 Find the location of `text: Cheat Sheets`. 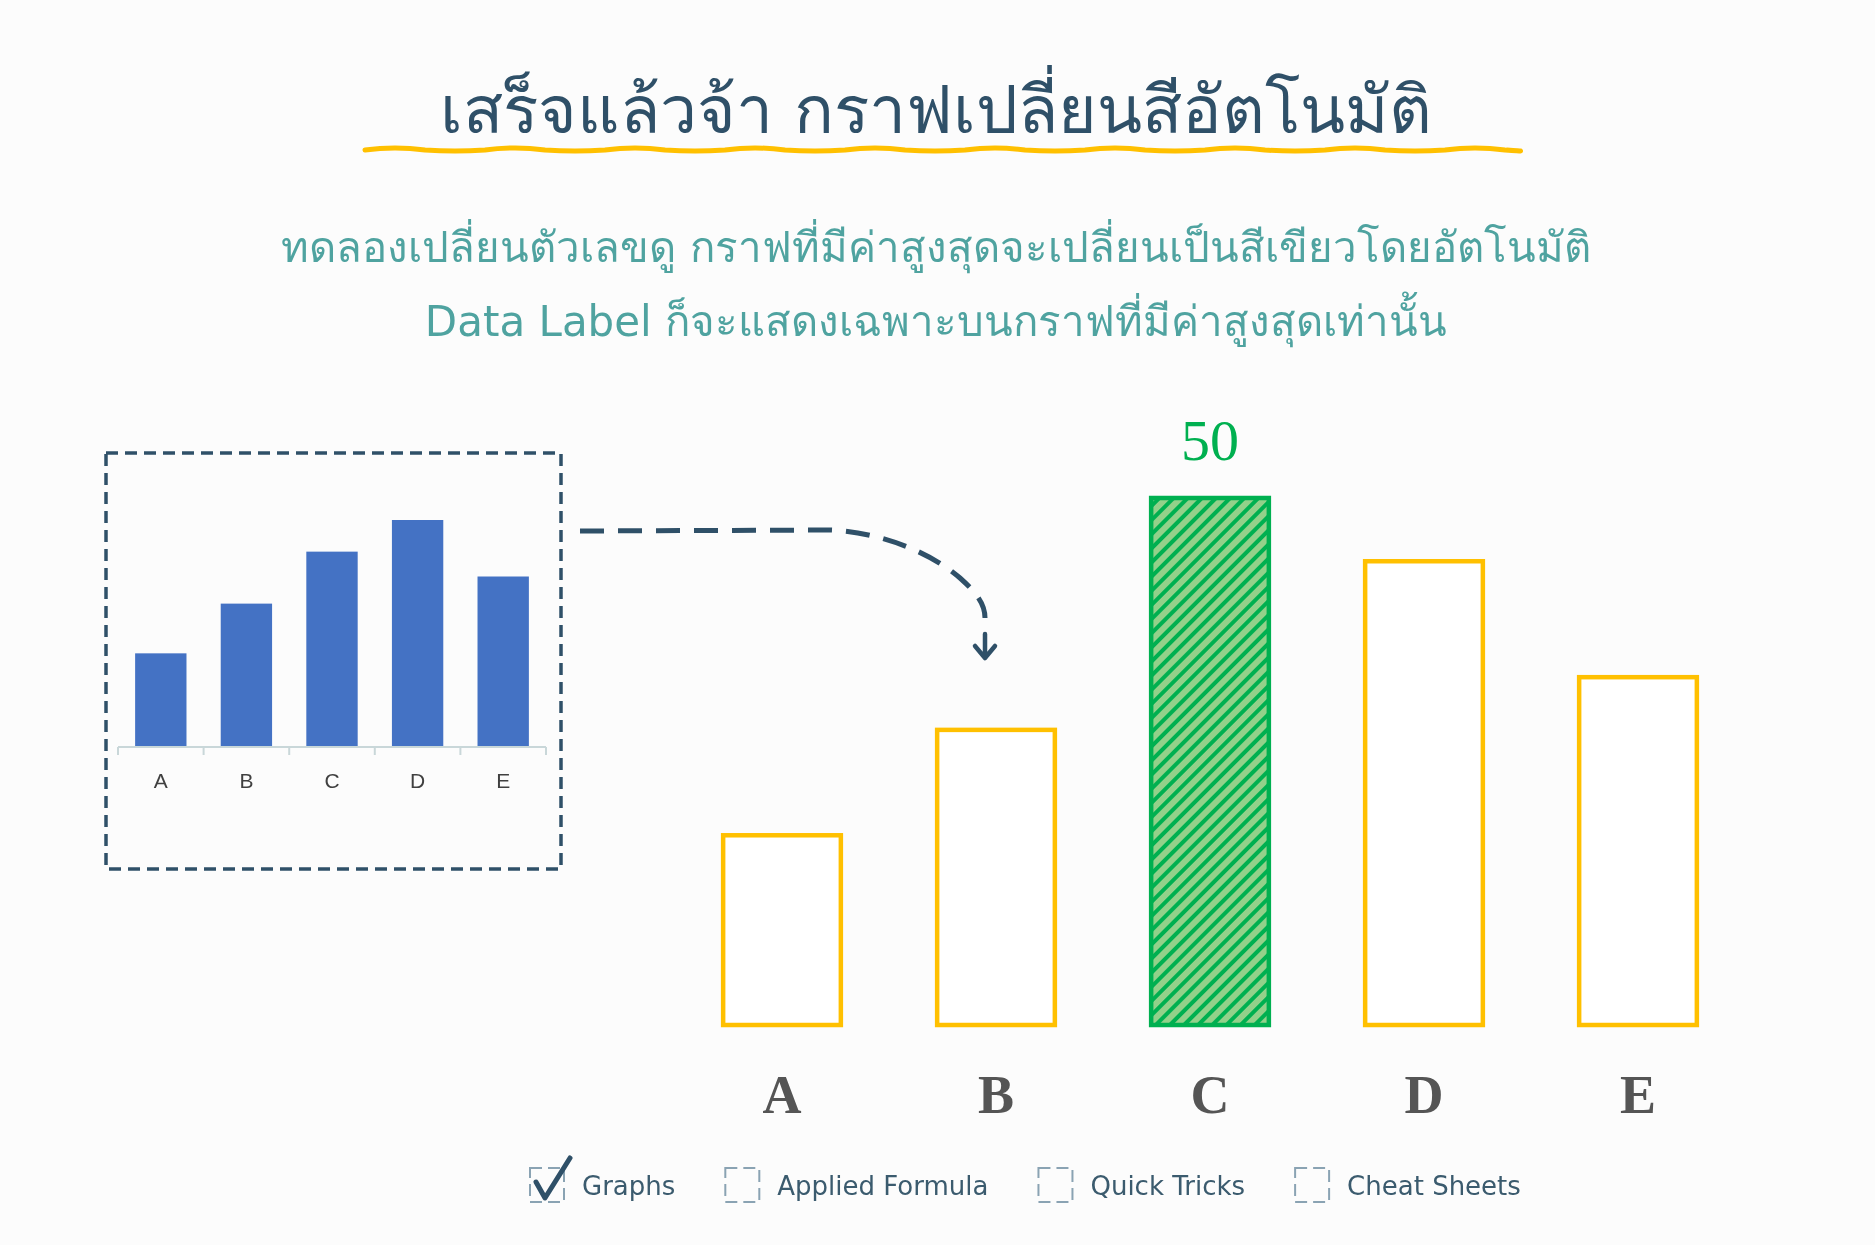

text: Cheat Sheets is located at coordinates (1434, 1186).